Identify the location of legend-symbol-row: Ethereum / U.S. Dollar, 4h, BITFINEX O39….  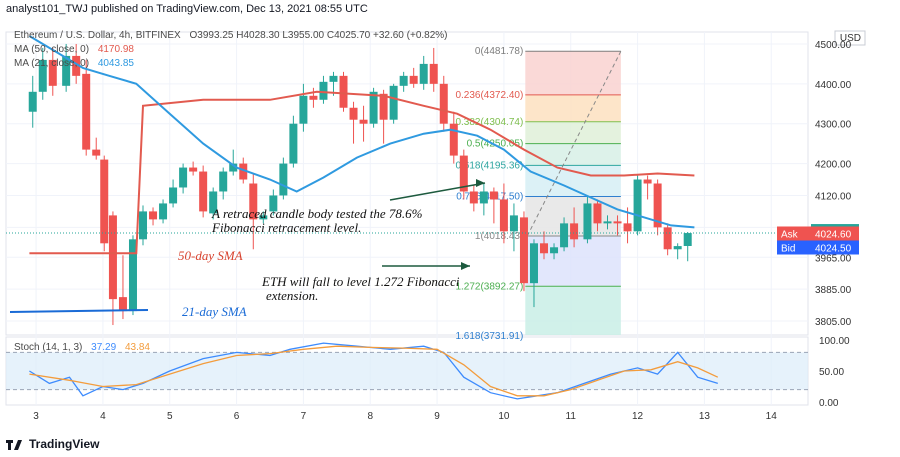
(231, 35).